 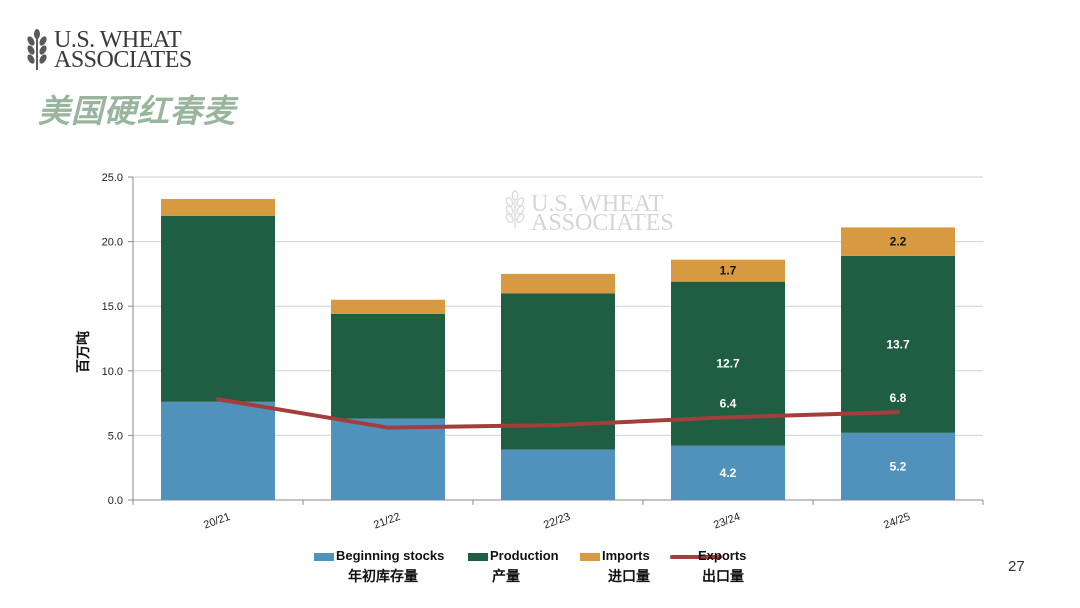 What do you see at coordinates (597, 204) in the screenshot?
I see `watermark-line-1: U.S. WHEAT` at bounding box center [597, 204].